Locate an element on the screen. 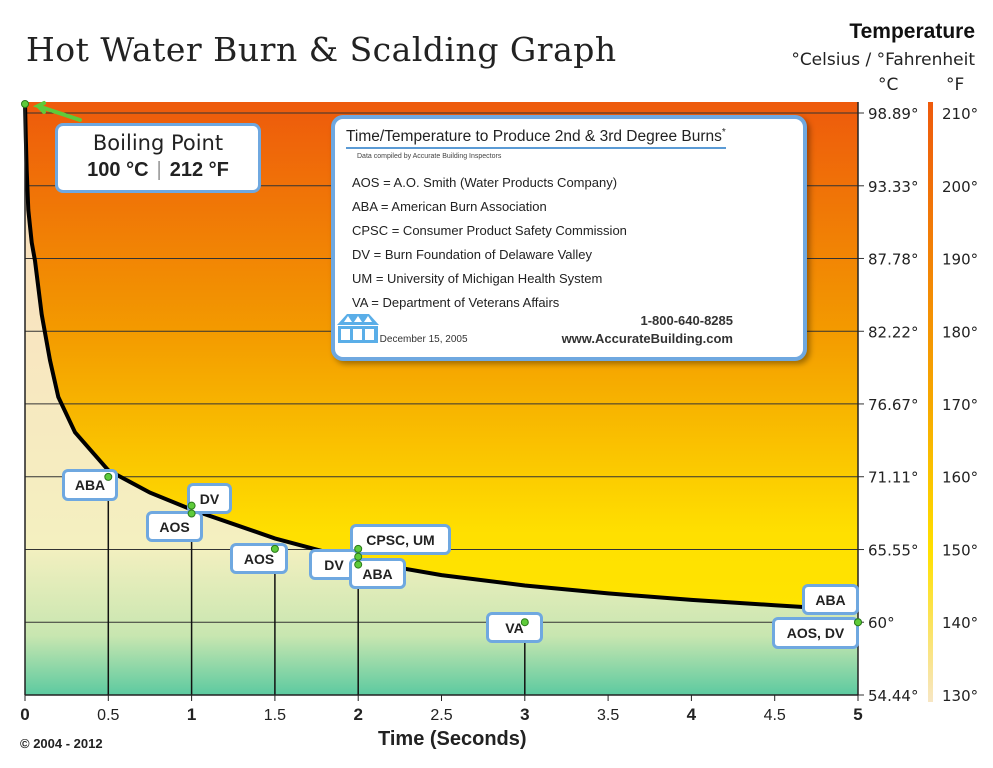  x-tick-label: 3 is located at coordinates (524, 714).